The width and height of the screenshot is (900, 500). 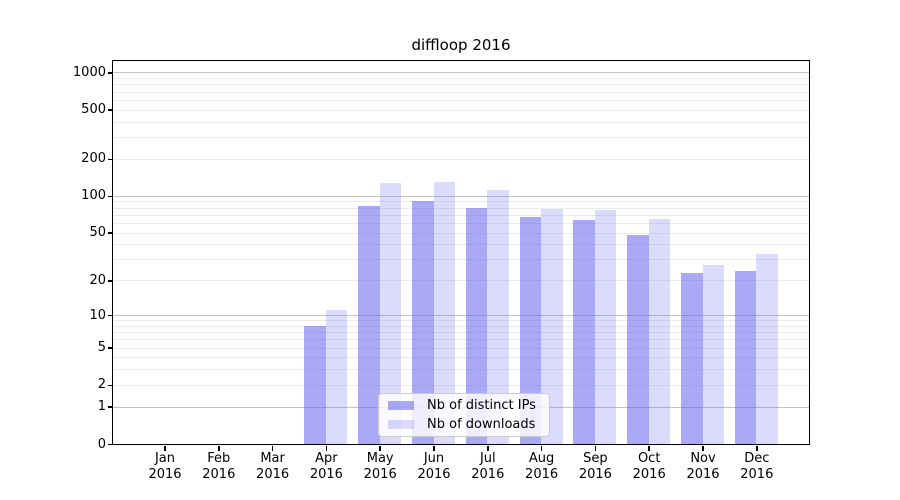 I want to click on x-tick-label: Aug 2016, so click(x=542, y=466).